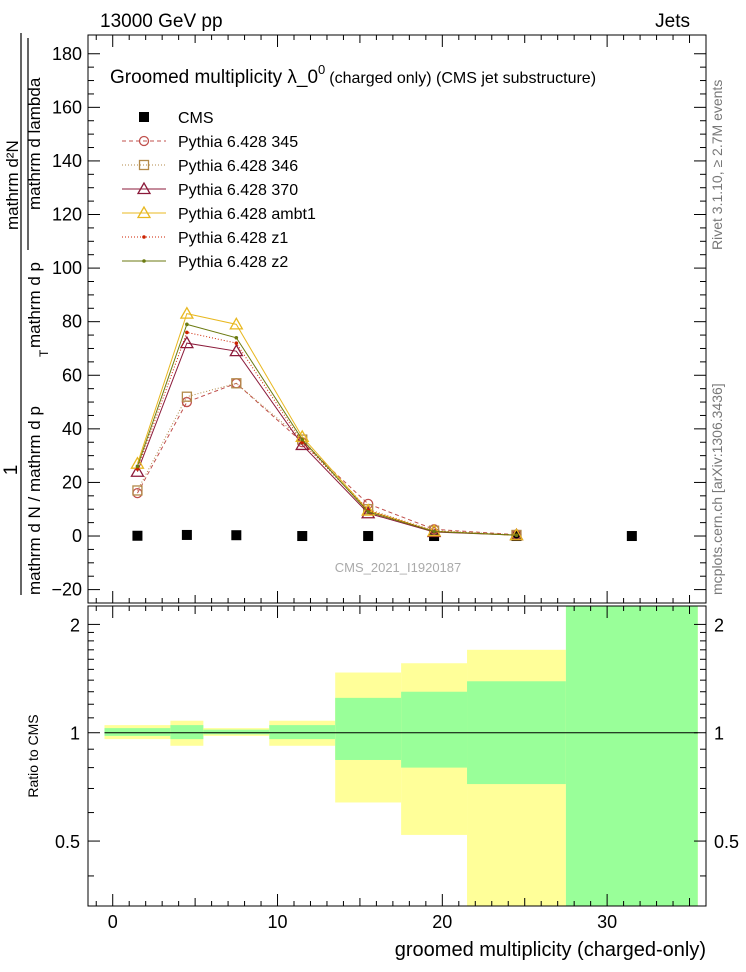 The width and height of the screenshot is (746, 972). Describe the element at coordinates (719, 734) in the screenshot. I see `ratio-y-tick-label-right: 1` at that location.